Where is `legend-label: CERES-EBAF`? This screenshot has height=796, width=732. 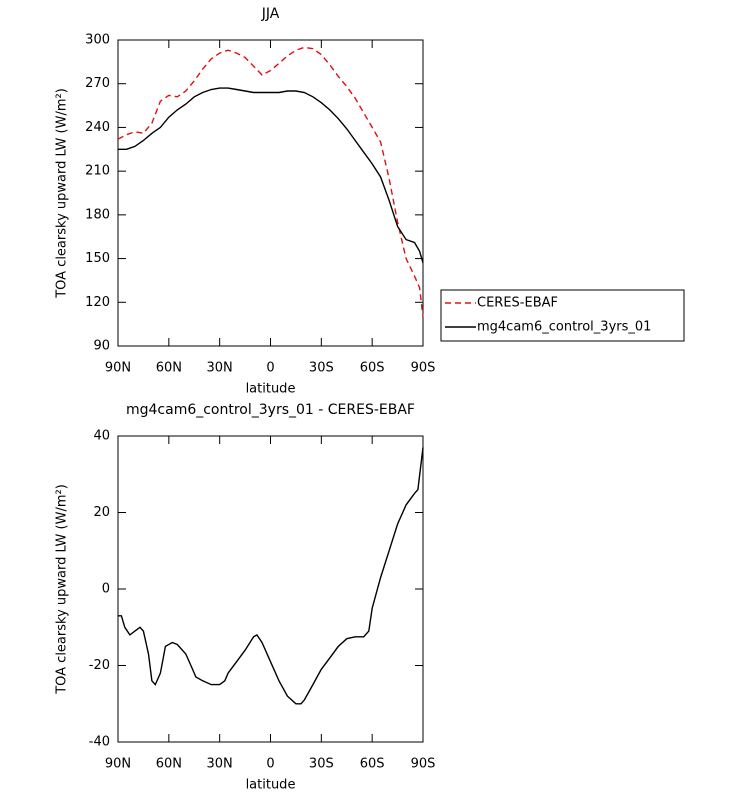
legend-label: CERES-EBAF is located at coordinates (517, 303).